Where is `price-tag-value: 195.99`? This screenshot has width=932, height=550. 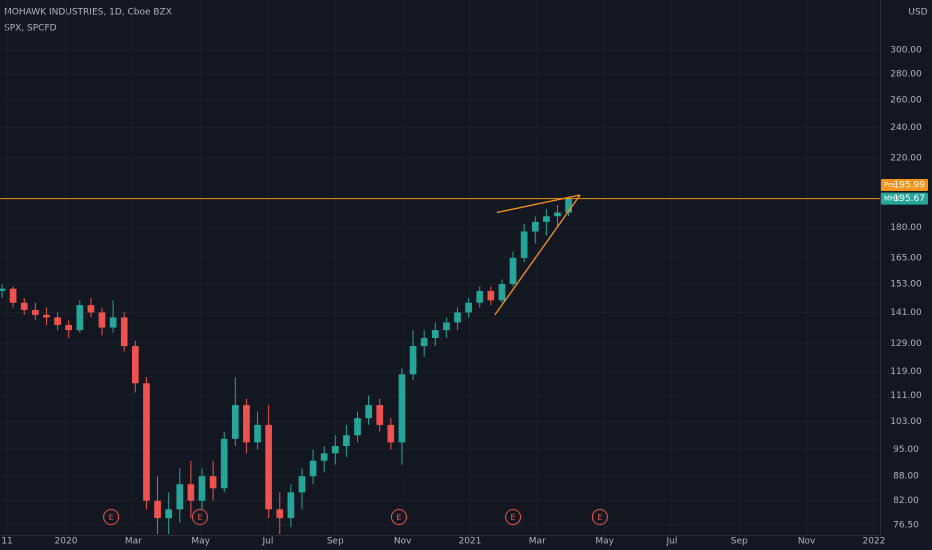 price-tag-value: 195.99 is located at coordinates (910, 186).